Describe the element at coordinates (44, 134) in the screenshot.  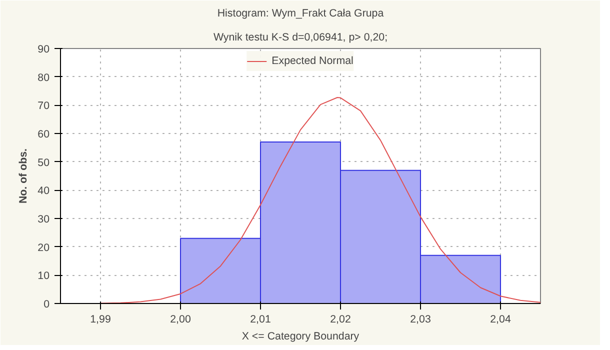
I see `y-tick-label: 60` at that location.